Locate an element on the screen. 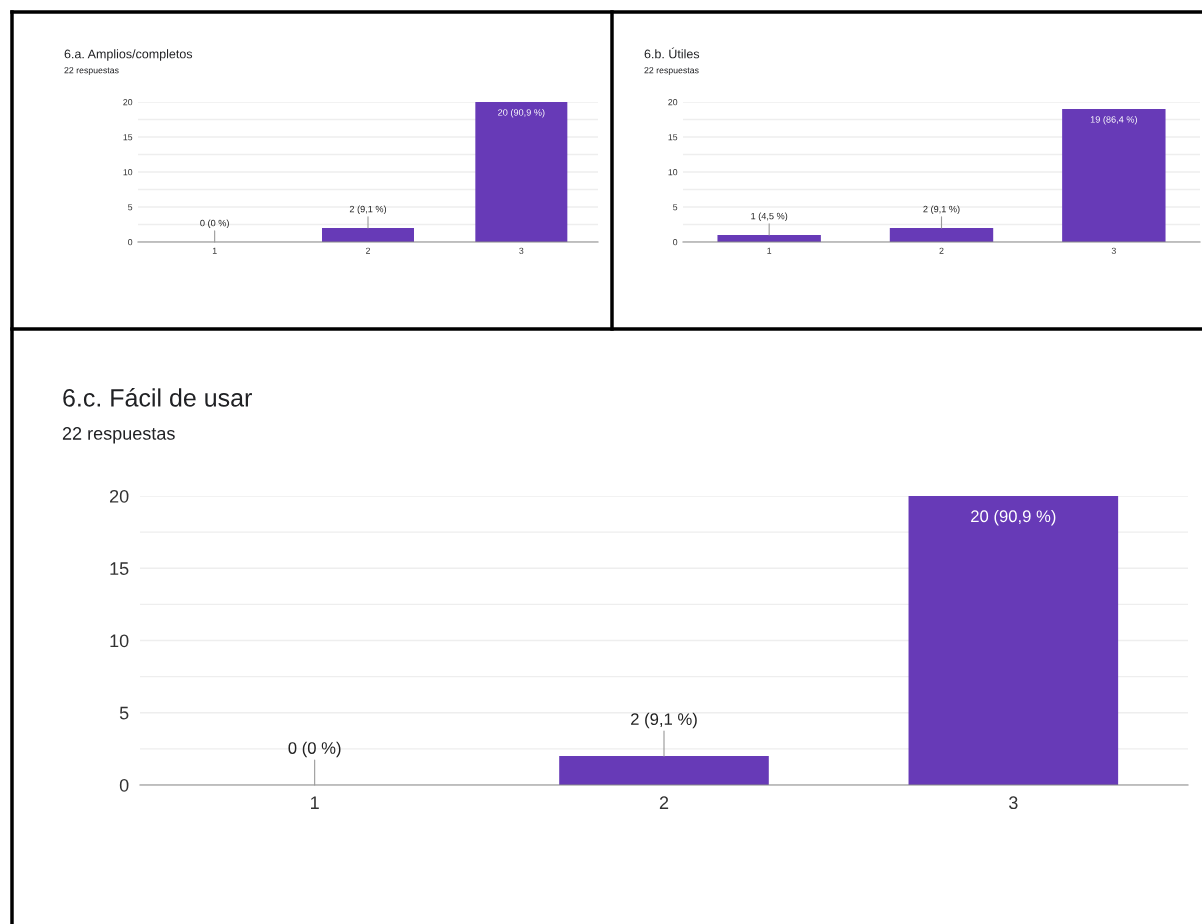 The width and height of the screenshot is (1202, 924). data-label: 19 (86,4 %) is located at coordinates (1113, 120).